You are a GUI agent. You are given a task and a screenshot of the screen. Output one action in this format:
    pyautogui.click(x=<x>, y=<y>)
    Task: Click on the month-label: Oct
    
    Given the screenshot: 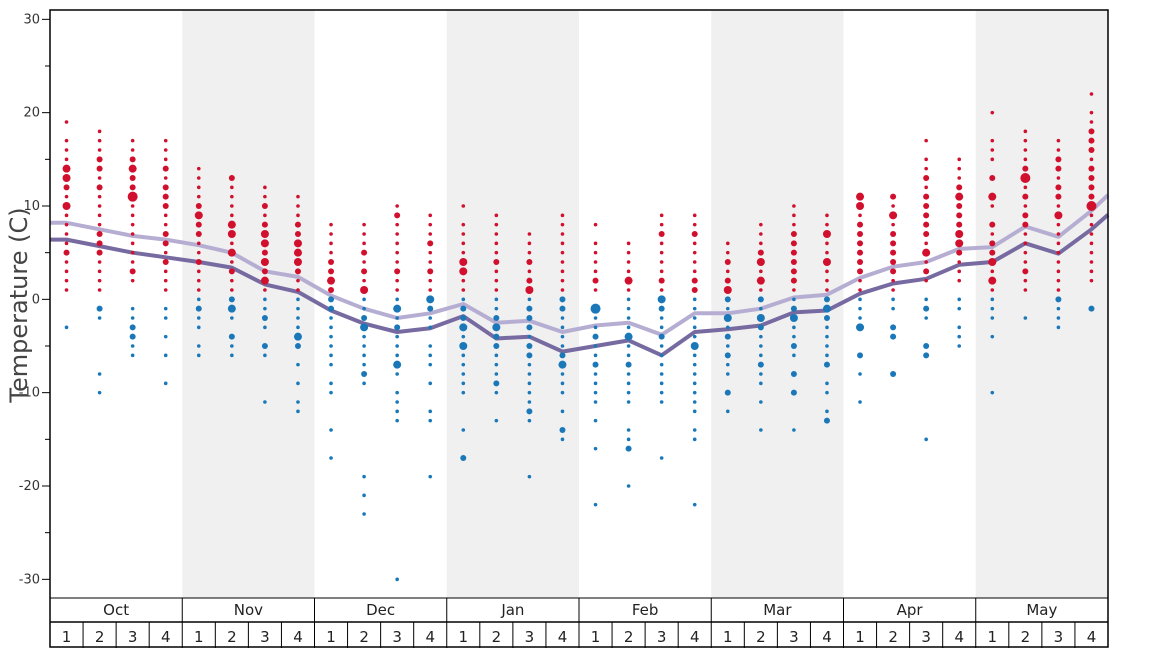 What is the action you would take?
    pyautogui.click(x=116, y=610)
    